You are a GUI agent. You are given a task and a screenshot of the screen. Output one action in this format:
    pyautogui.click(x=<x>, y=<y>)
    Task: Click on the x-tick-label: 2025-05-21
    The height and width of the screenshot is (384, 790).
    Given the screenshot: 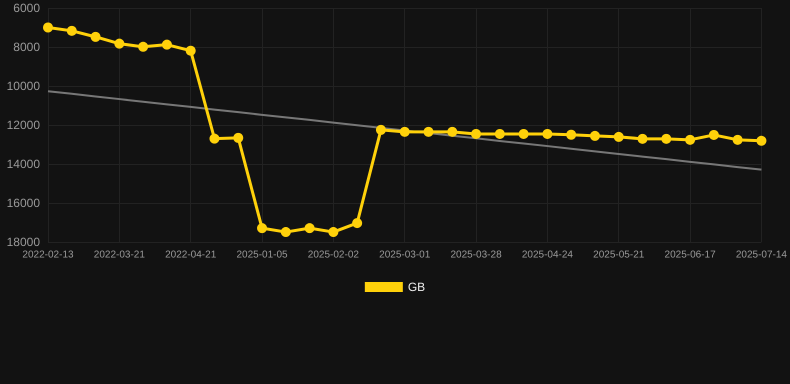 What is the action you would take?
    pyautogui.click(x=619, y=255)
    